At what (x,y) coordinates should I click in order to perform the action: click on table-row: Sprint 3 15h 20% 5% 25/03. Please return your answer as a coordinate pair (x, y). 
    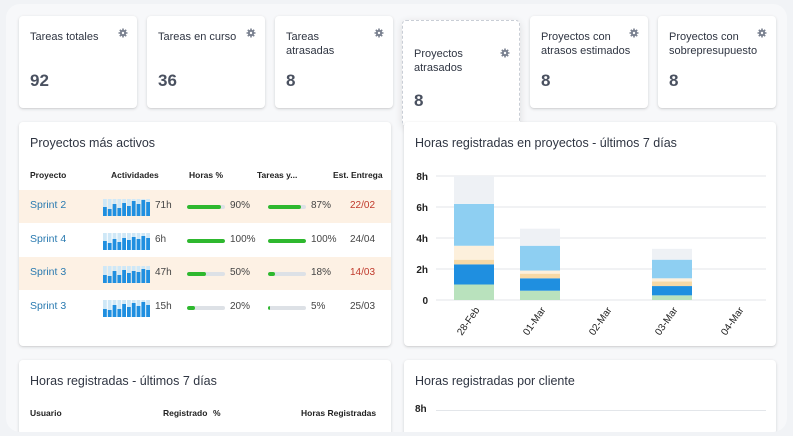
    Looking at the image, I should click on (205, 307).